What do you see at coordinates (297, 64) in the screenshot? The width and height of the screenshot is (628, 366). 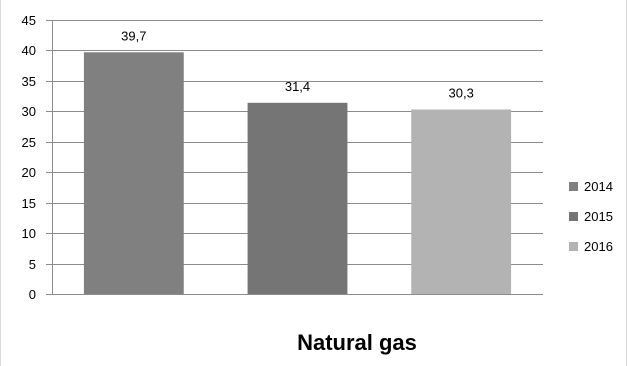 I see `data-labels: 39,7 31,4 30,3` at bounding box center [297, 64].